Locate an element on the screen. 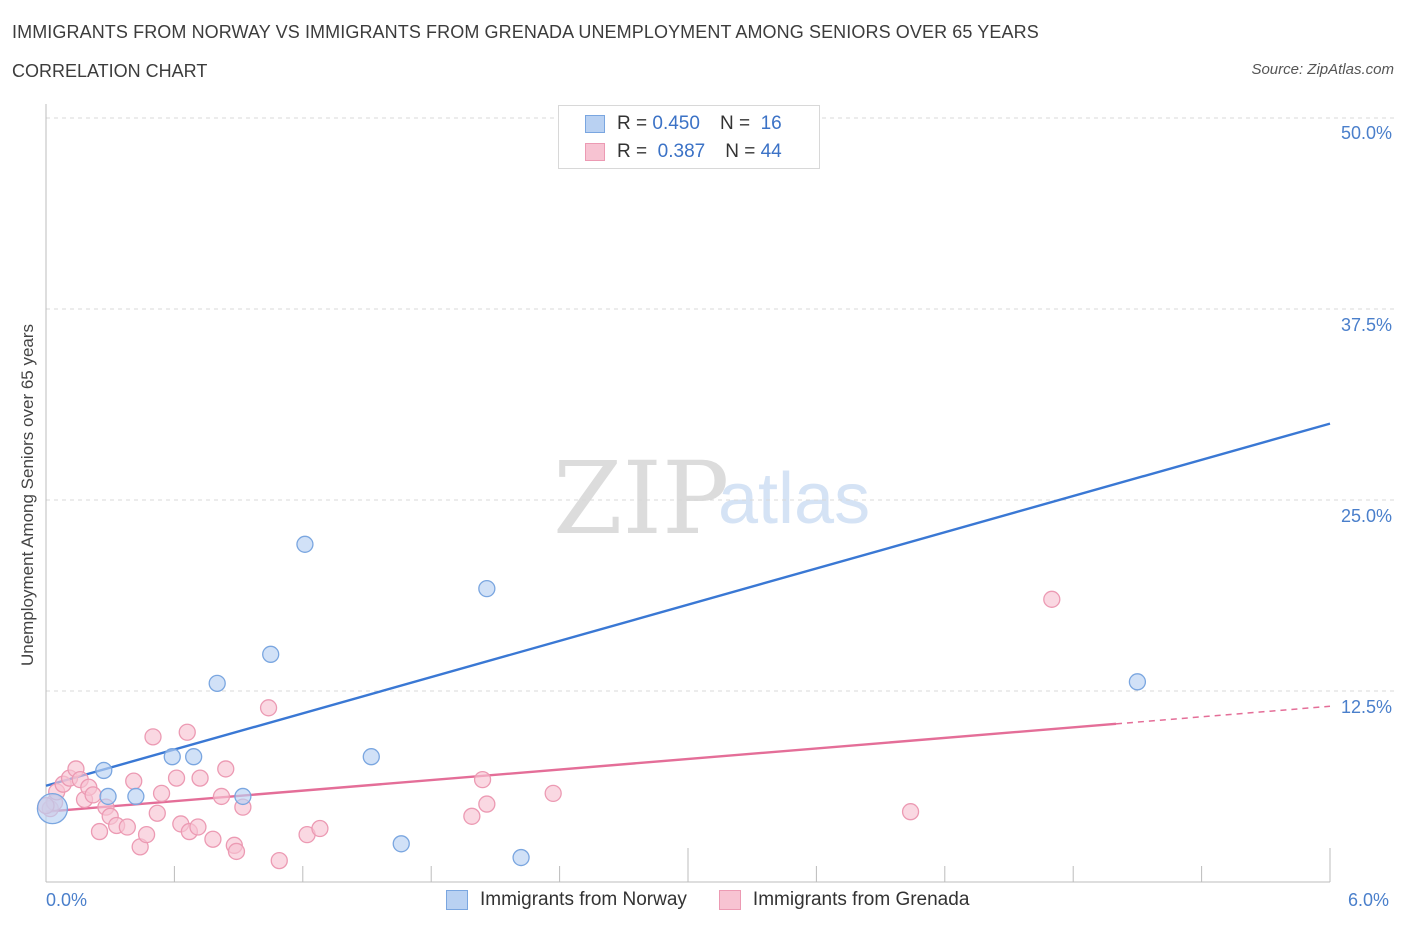 The image size is (1406, 930). trend-line is located at coordinates (581, 767).